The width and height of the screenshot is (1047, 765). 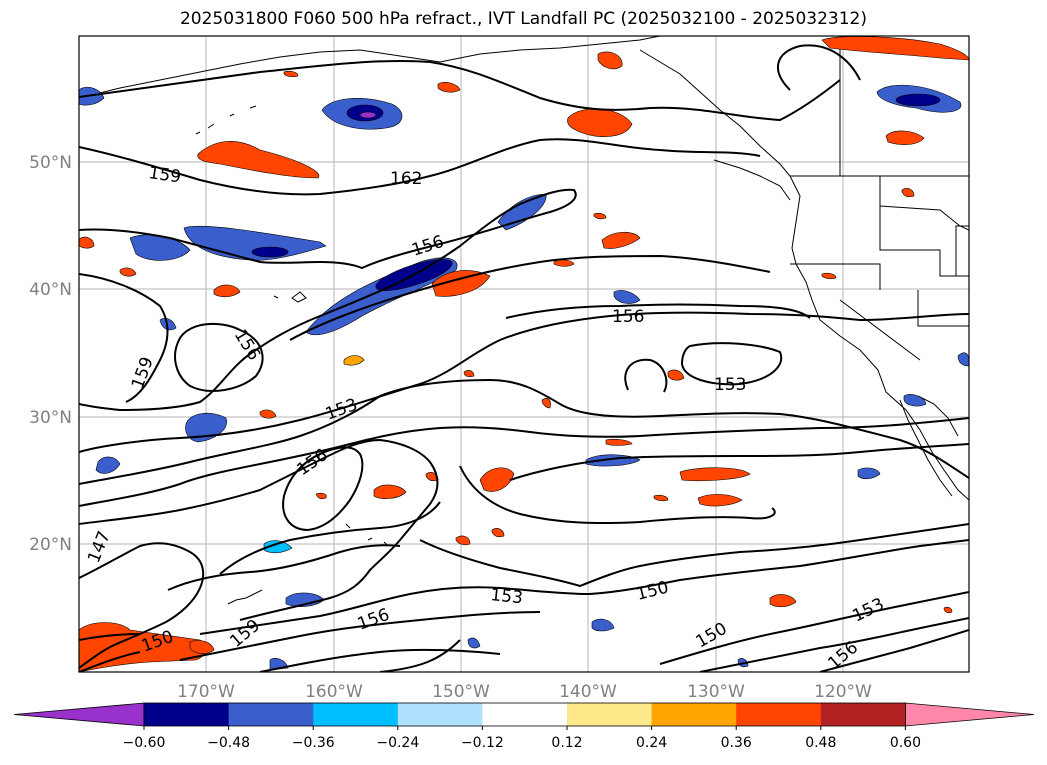 I want to click on contour-label: 156, so click(x=628, y=317).